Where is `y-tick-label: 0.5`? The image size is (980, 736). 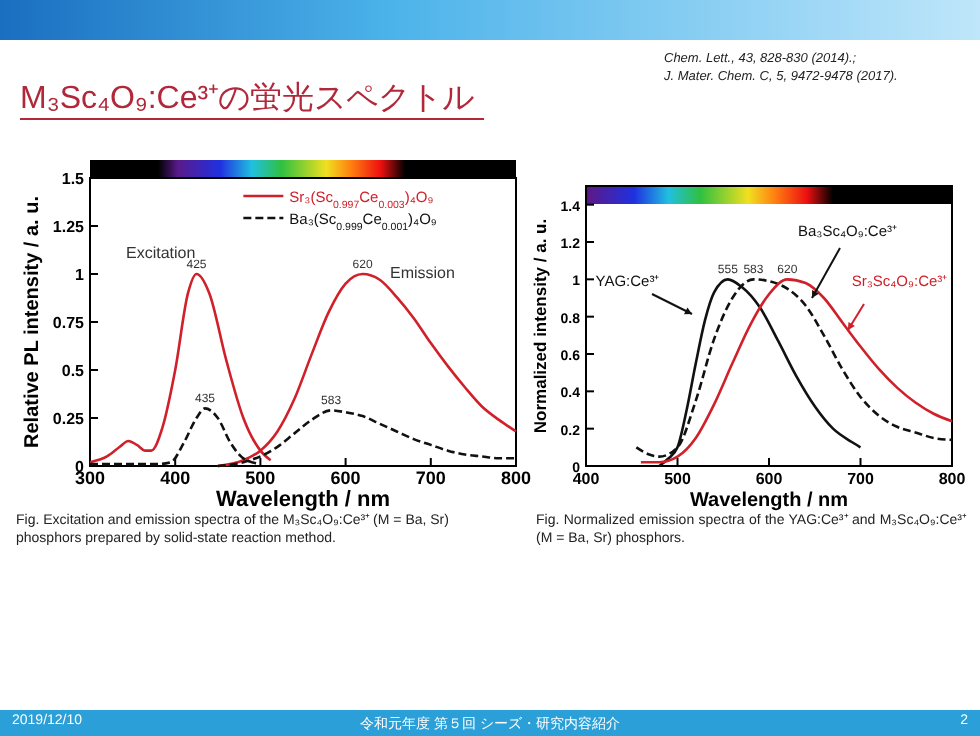 y-tick-label: 0.5 is located at coordinates (73, 371).